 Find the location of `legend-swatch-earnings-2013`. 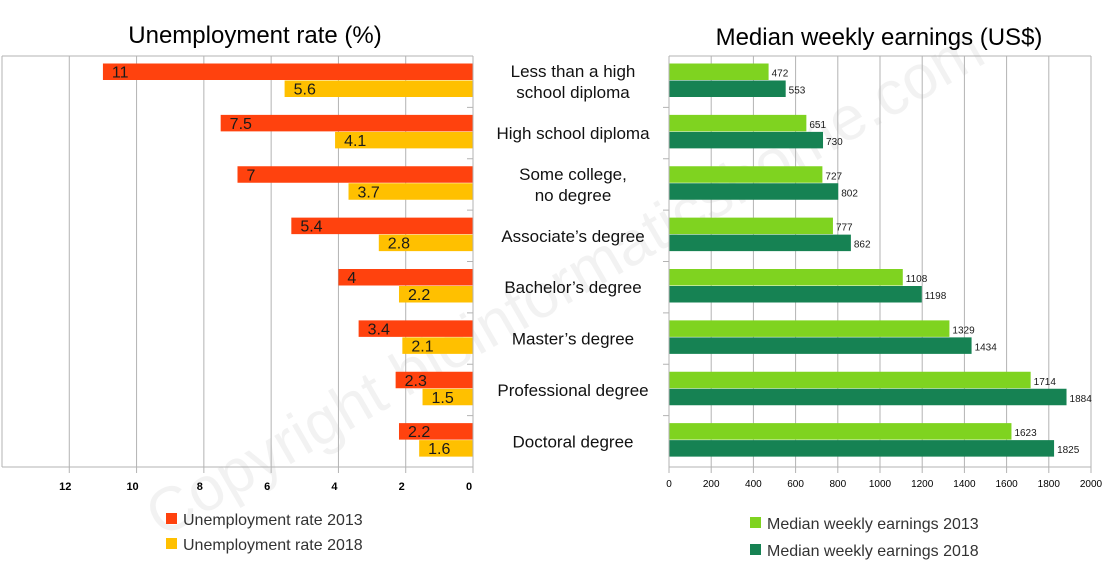

legend-swatch-earnings-2013 is located at coordinates (755, 522).